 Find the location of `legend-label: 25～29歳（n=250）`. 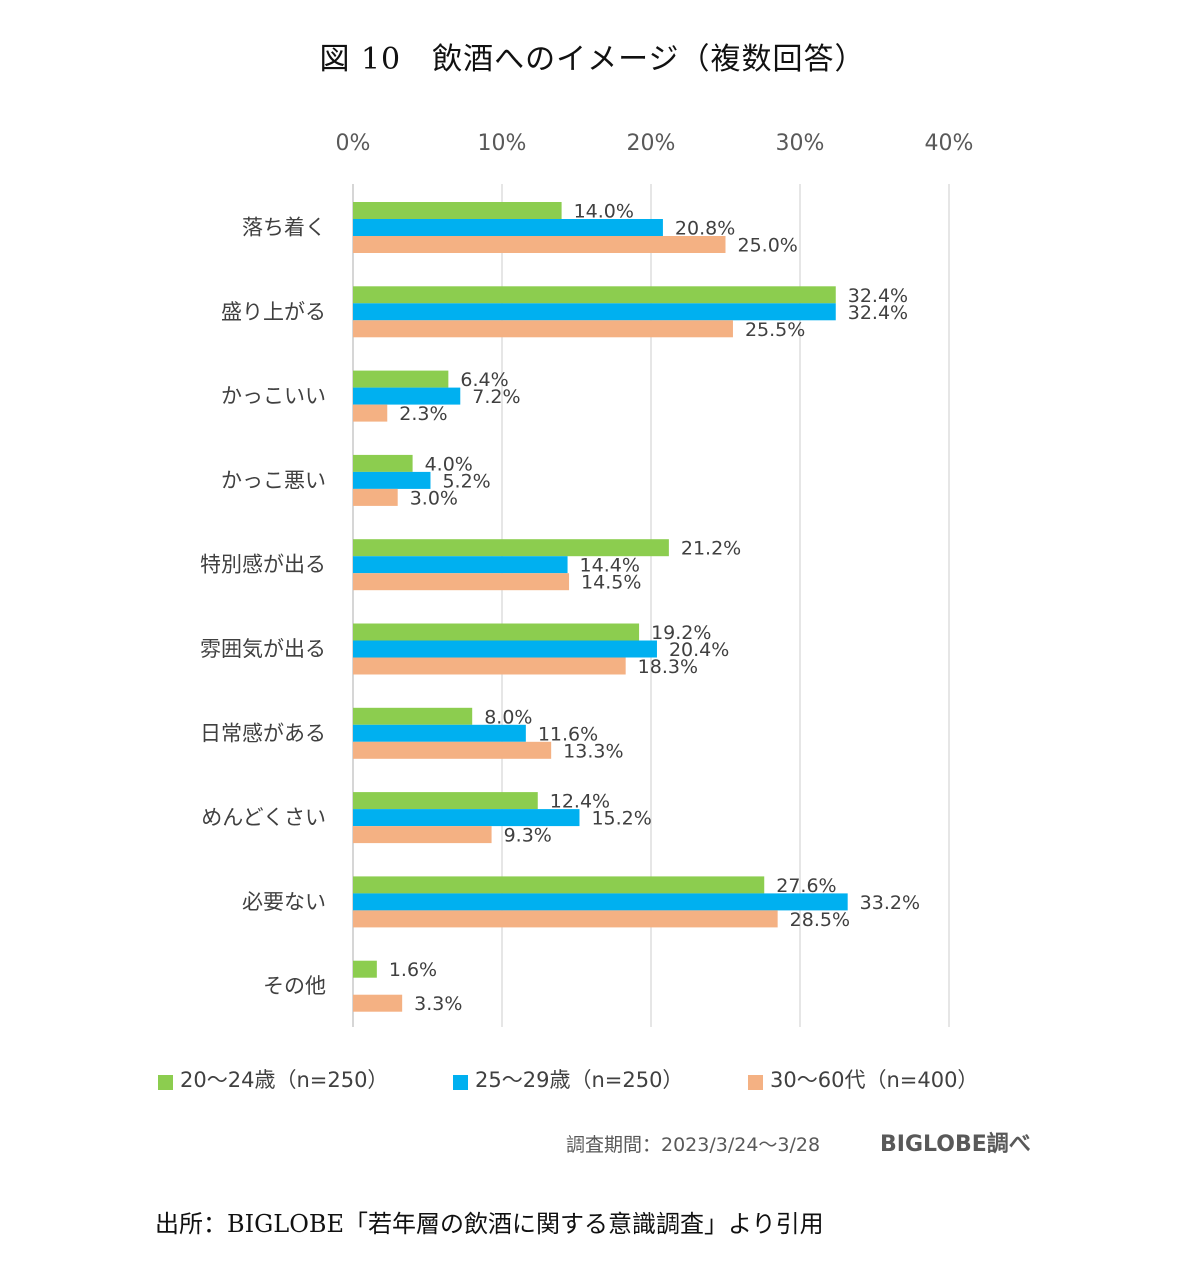

legend-label: 25～29歳（n=250） is located at coordinates (579, 1080).